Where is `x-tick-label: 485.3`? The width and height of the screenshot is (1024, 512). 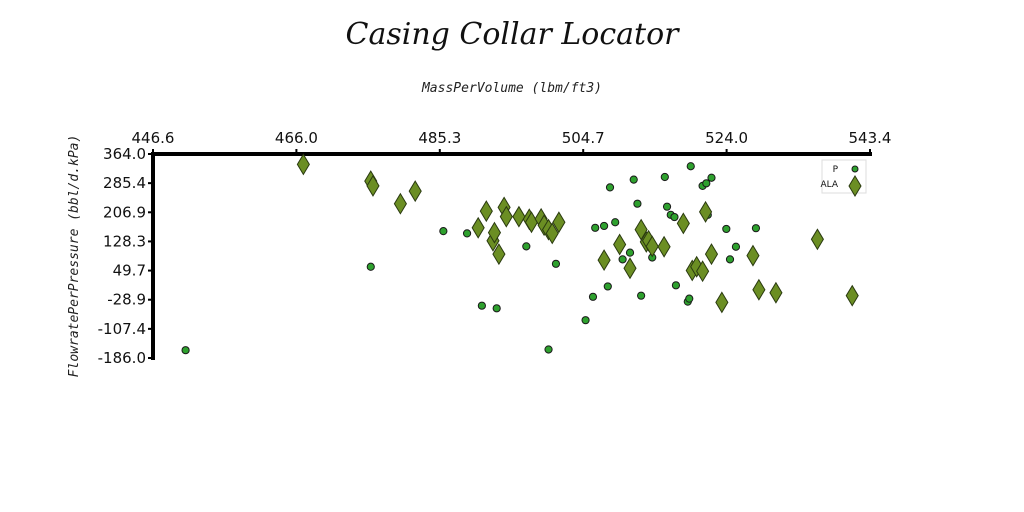
x-tick-label: 485.3 is located at coordinates (439, 138).